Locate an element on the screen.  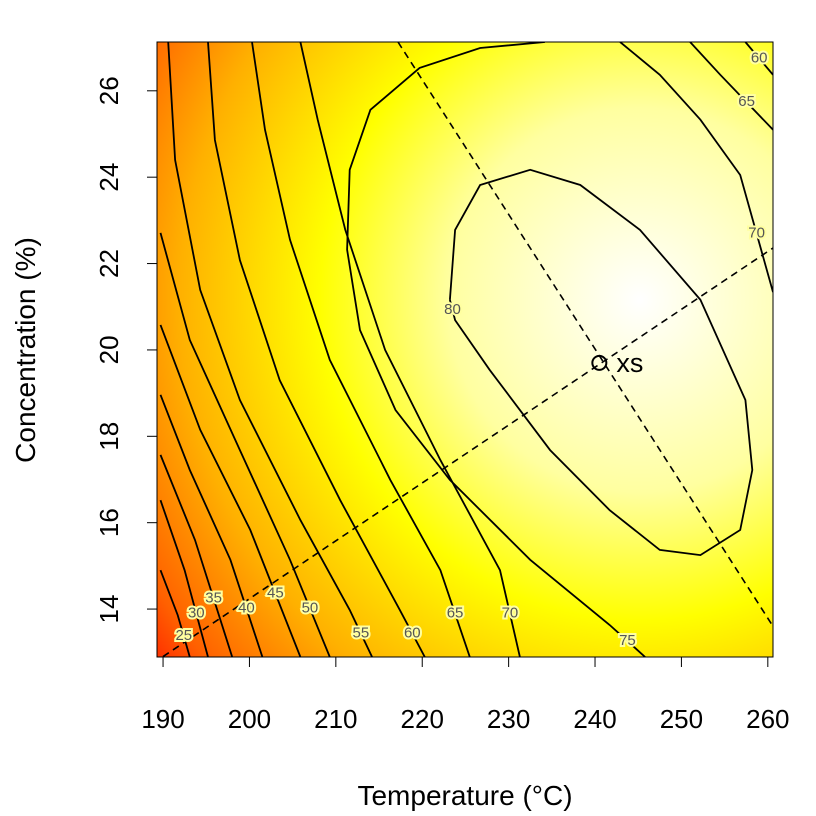
x-tick-label: 210 is located at coordinates (335, 719).